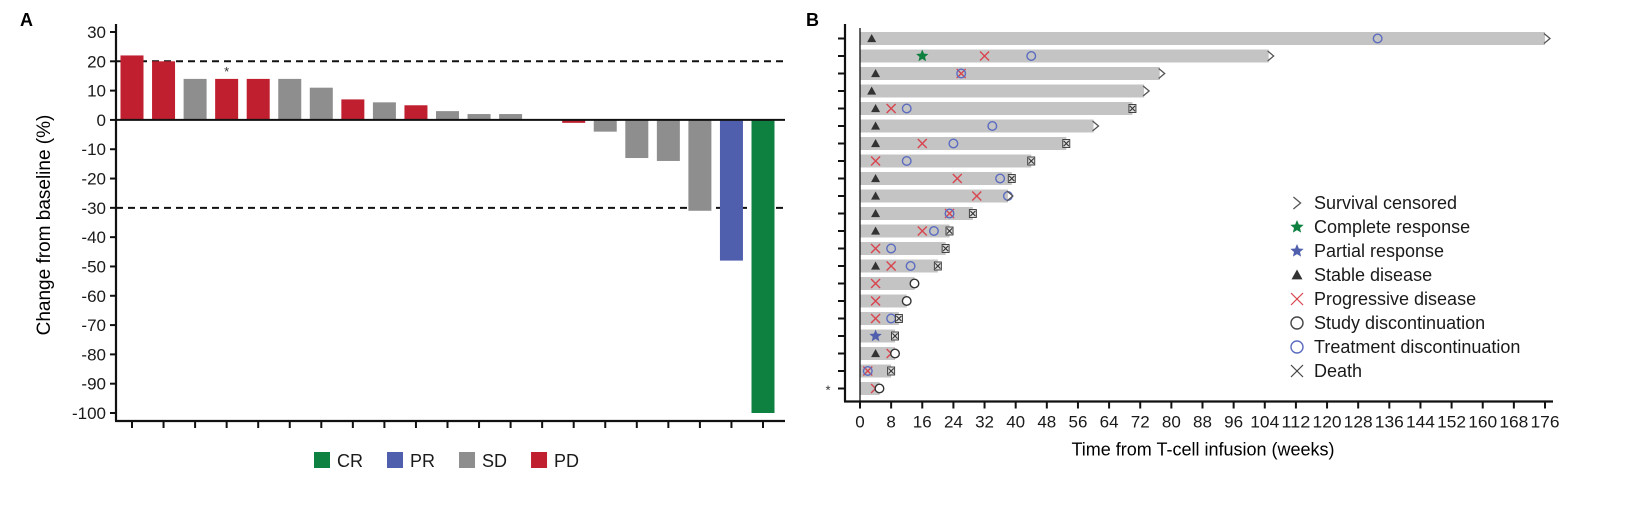  What do you see at coordinates (1327, 422) in the screenshot?
I see `x-tick-label: 120` at bounding box center [1327, 422].